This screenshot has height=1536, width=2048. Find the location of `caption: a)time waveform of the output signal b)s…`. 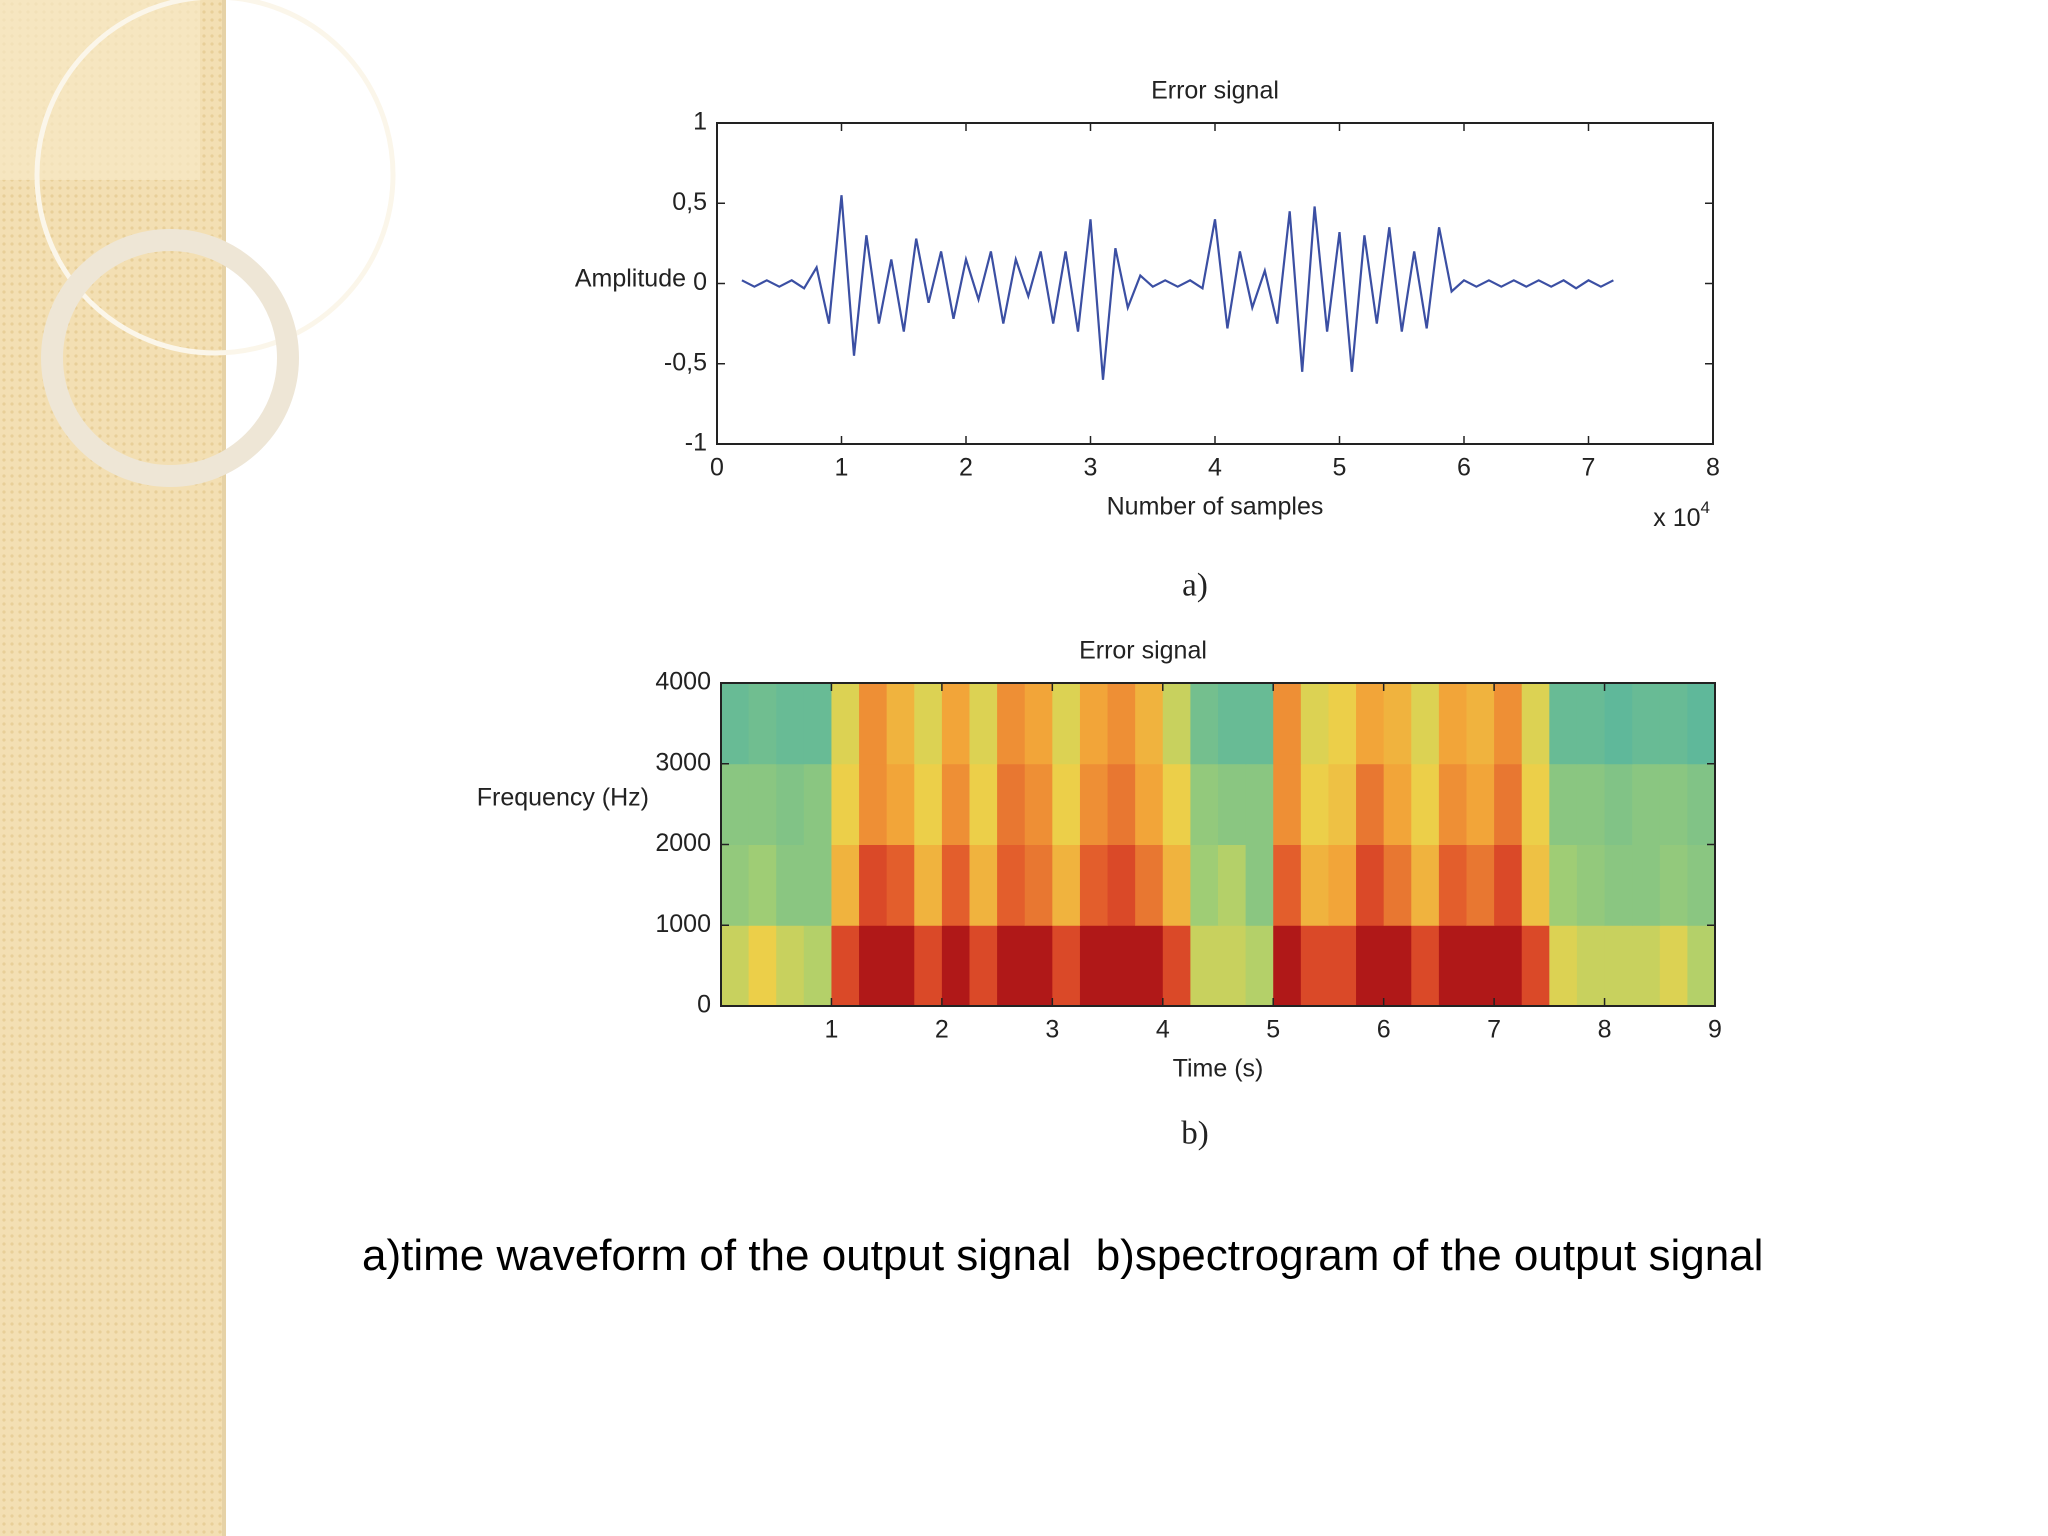

caption: a)time waveform of the output signal b)s… is located at coordinates (1063, 1255).